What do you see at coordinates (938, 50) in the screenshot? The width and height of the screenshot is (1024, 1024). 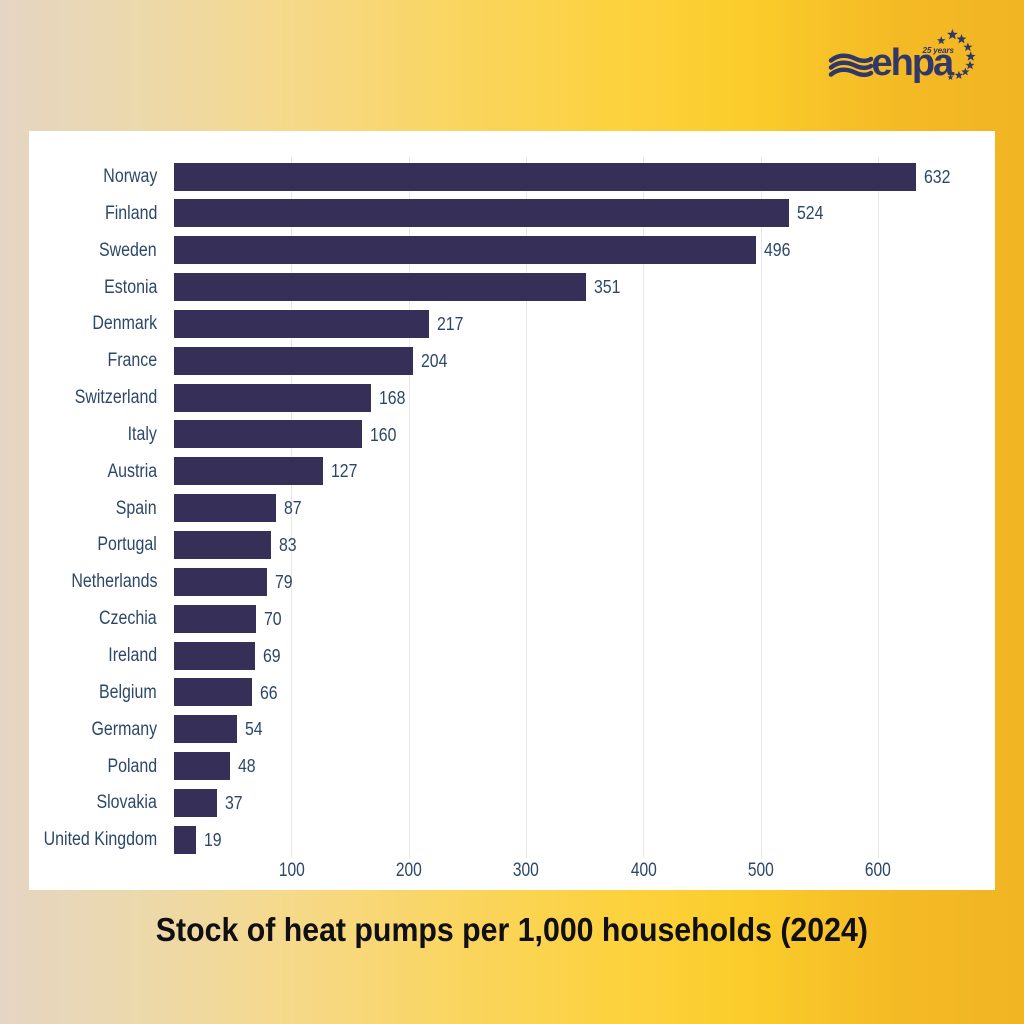 I see `svg-text: 25 years` at bounding box center [938, 50].